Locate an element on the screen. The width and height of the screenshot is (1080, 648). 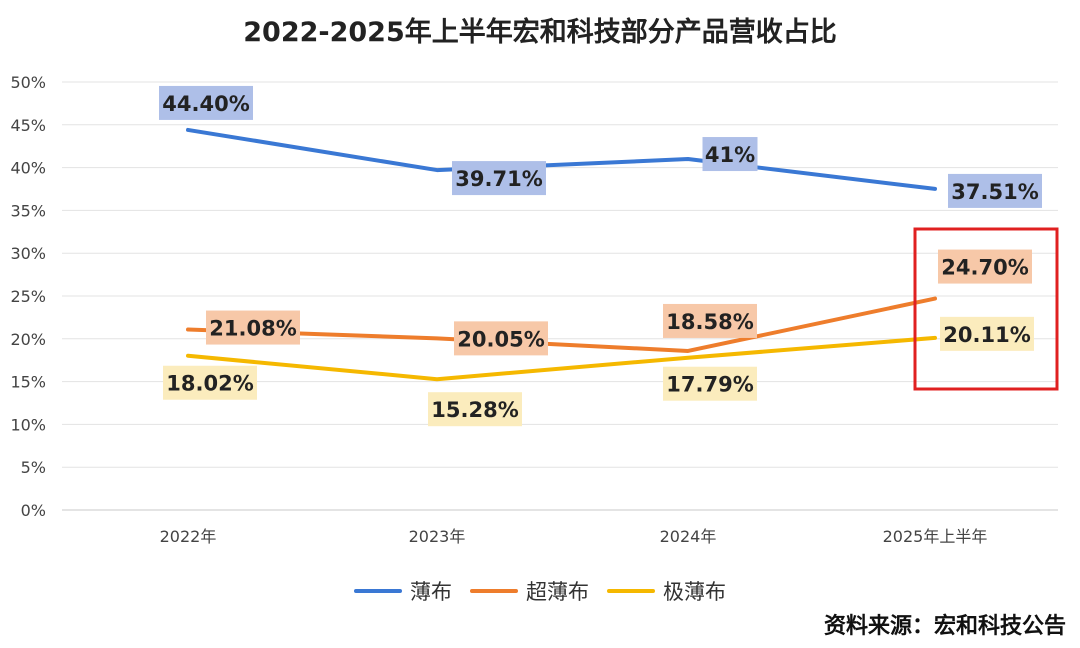
y-tick-label: 0% is located at coordinates (33, 510).